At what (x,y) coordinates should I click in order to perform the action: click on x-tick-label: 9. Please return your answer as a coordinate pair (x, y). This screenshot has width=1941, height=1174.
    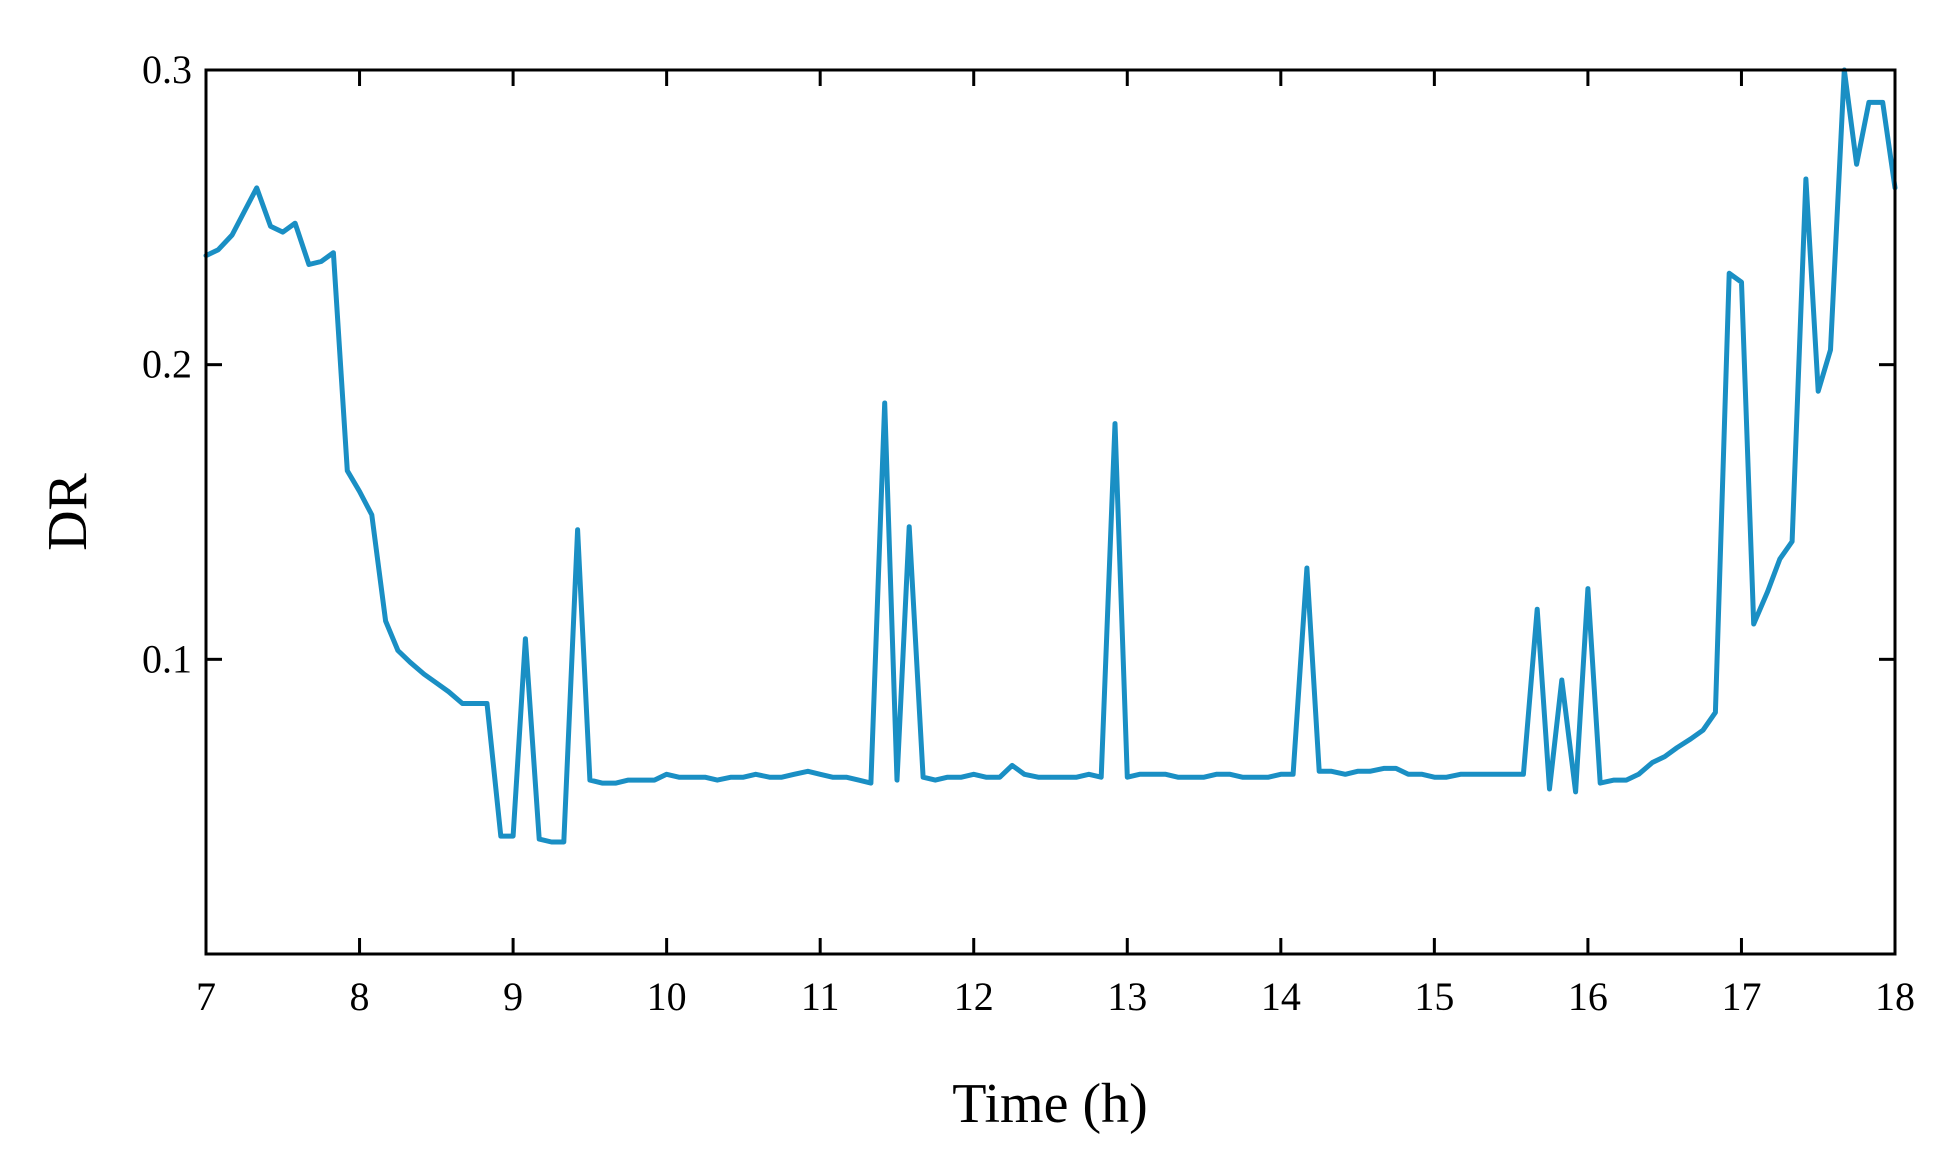
    Looking at the image, I should click on (513, 996).